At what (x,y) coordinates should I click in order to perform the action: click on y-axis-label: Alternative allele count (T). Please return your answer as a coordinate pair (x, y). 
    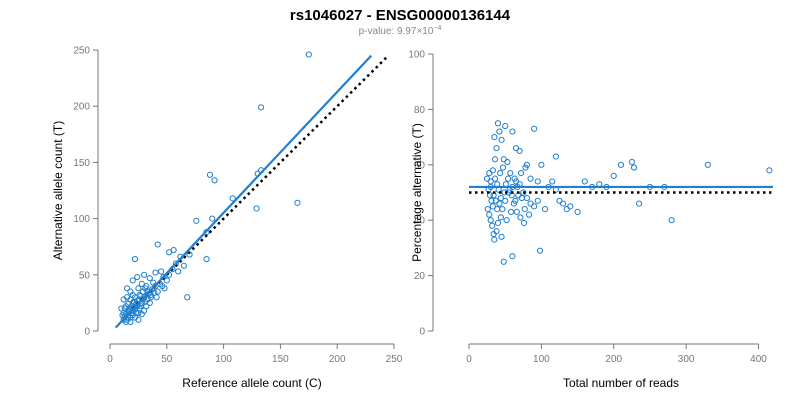
    Looking at the image, I should click on (58, 190).